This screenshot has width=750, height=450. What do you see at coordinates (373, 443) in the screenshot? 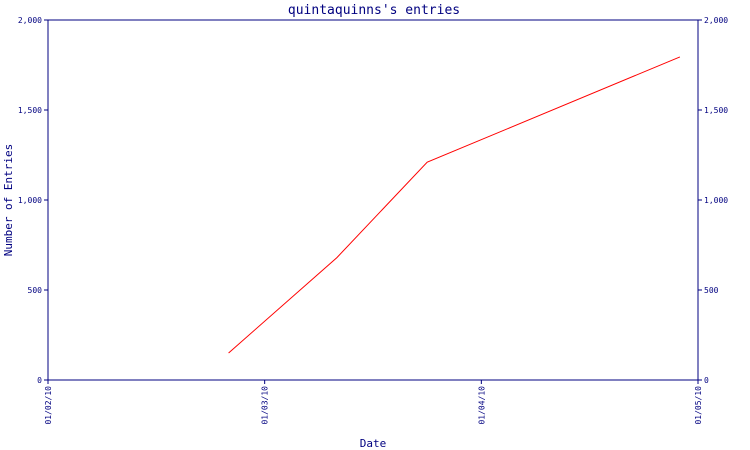
I see `x-axis-label: Date` at bounding box center [373, 443].